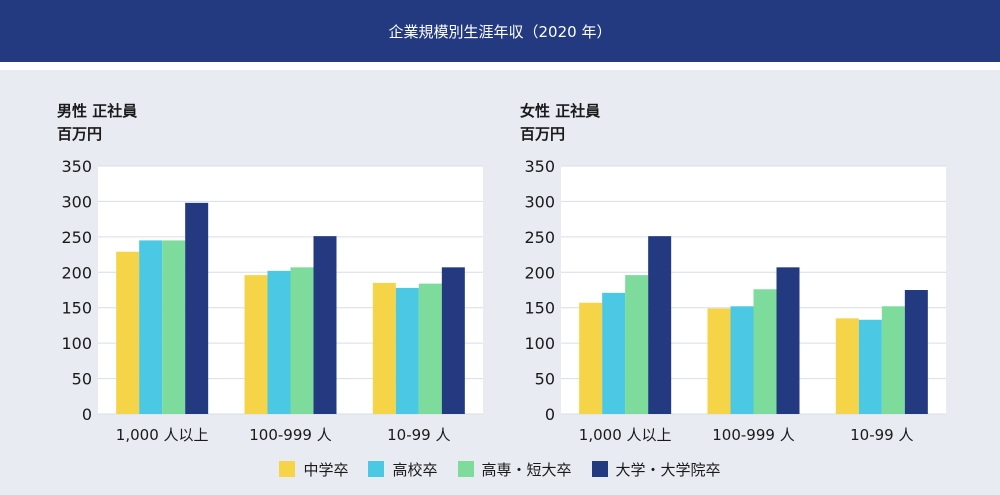  I want to click on chart-legend: 中学卒 高校卒 高専・短大卒 大学・大学院卒, so click(500, 469).